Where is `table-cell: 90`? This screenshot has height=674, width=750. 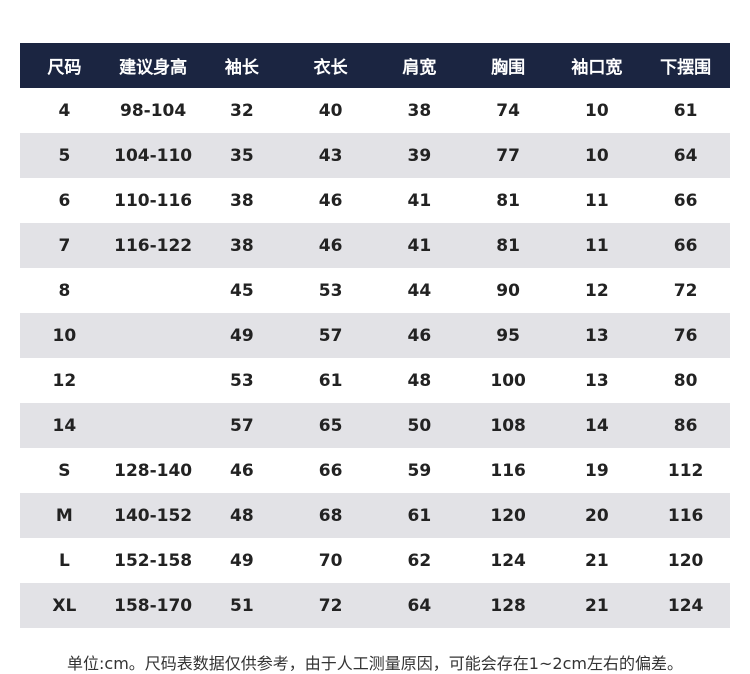
table-cell: 90 is located at coordinates (508, 290).